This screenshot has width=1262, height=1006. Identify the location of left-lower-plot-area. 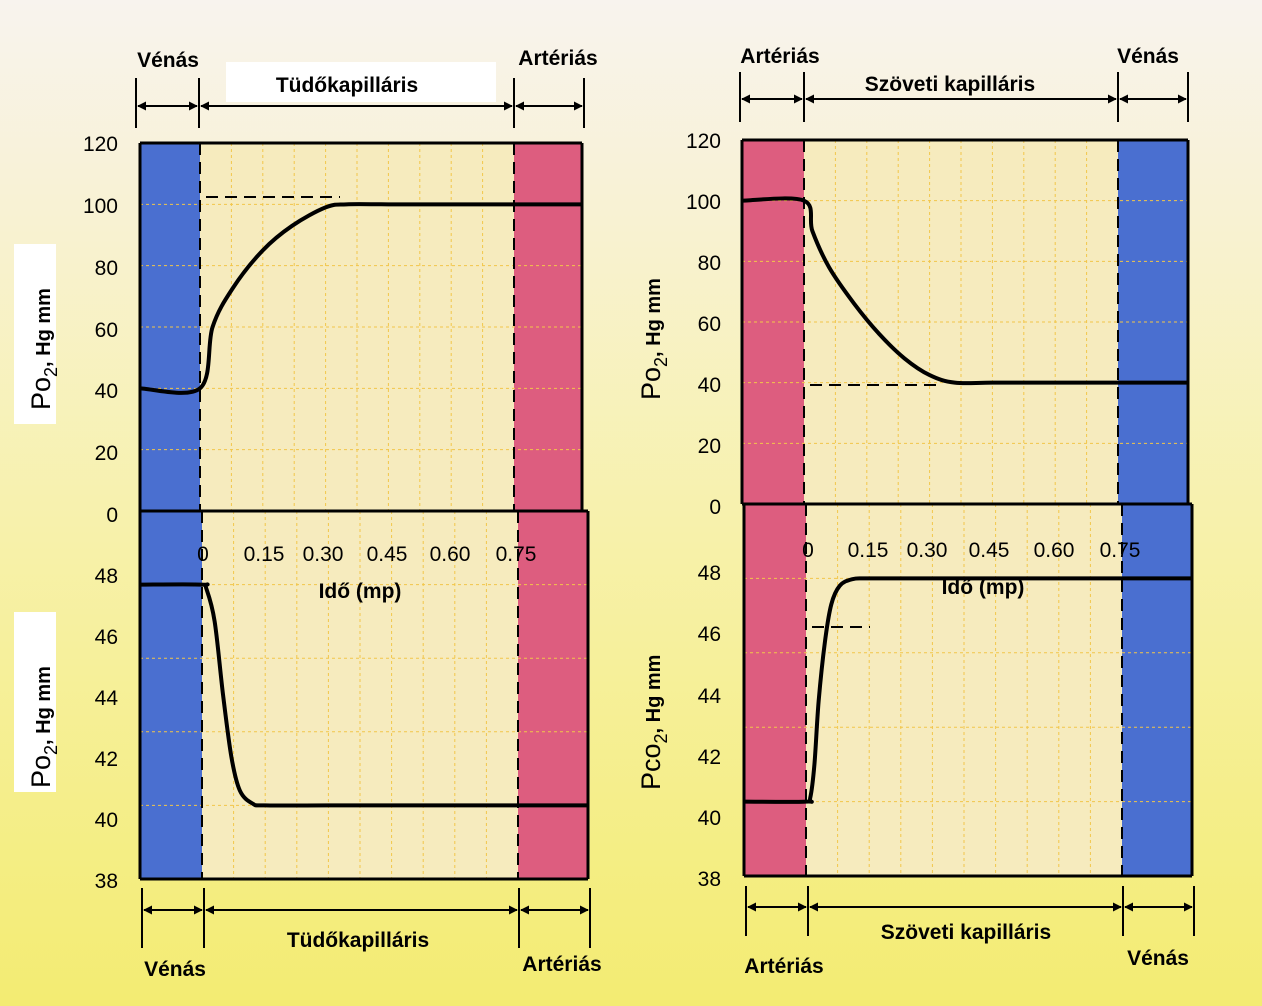
(364, 695).